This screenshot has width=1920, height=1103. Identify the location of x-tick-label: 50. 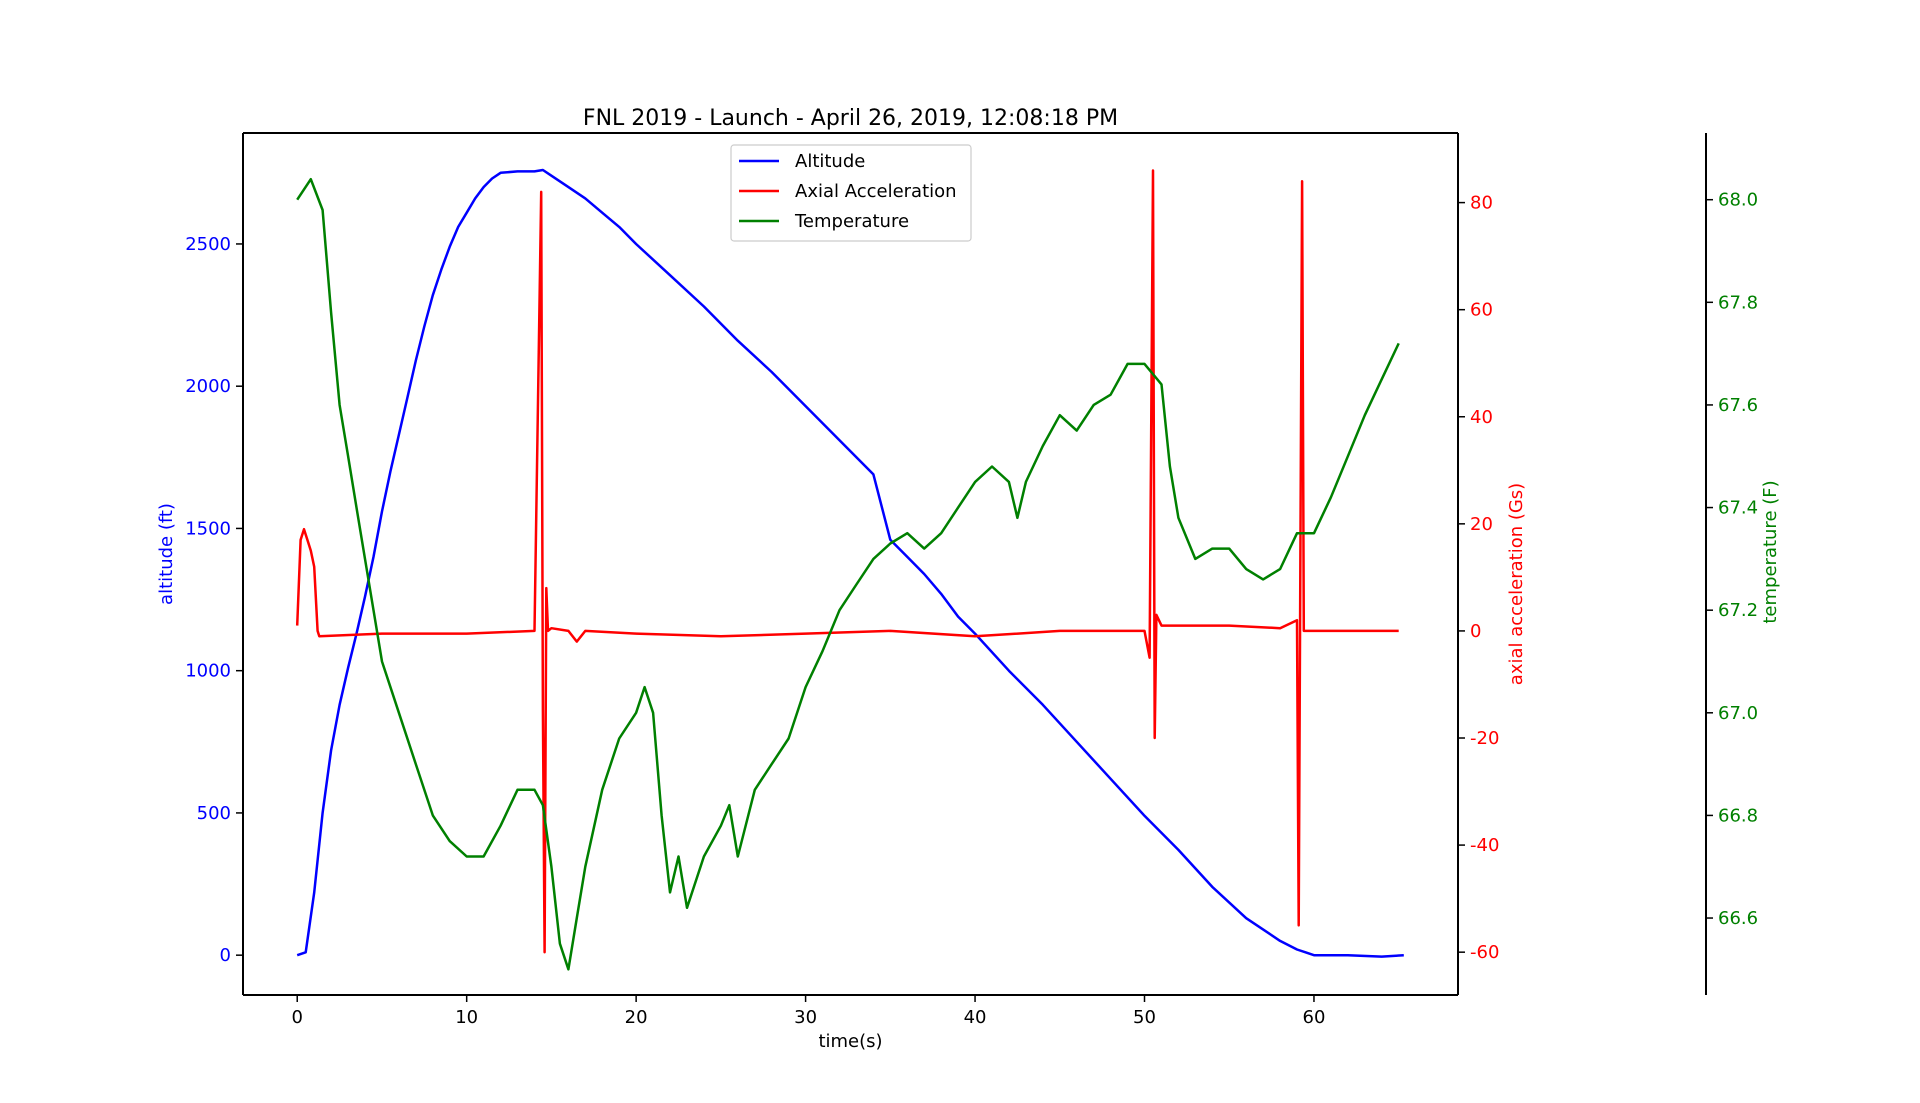
(1144, 1017).